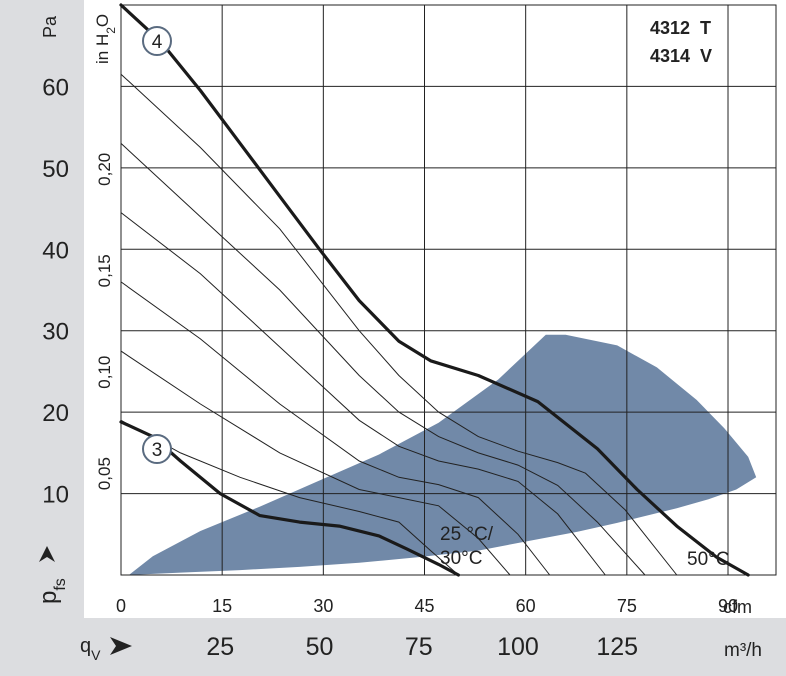 This screenshot has height=676, width=786. Describe the element at coordinates (743, 650) in the screenshot. I see `m3h-unit-label: m³/h` at that location.